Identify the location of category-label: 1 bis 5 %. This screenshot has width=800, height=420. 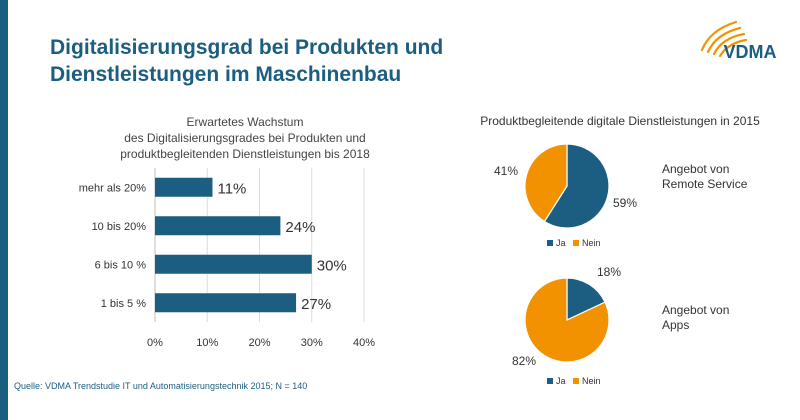
(123, 304).